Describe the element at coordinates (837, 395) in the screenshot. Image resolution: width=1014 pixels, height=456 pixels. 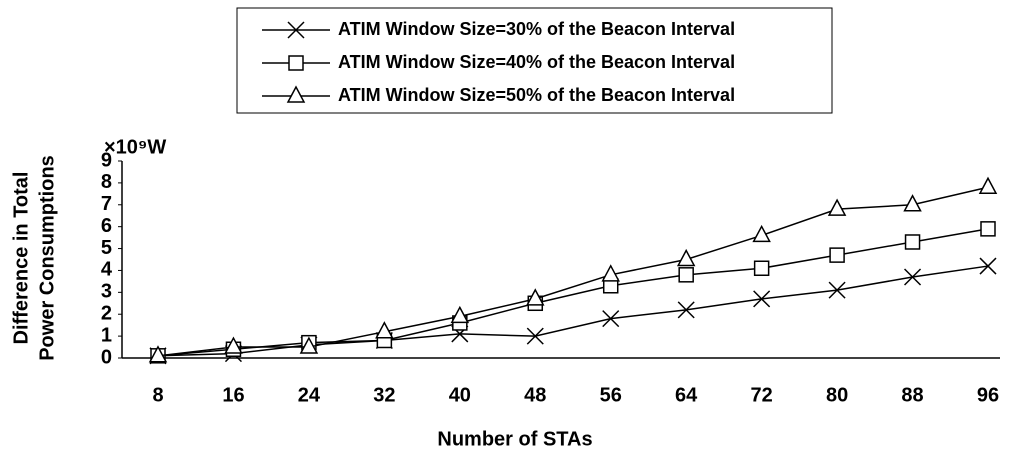
I see `x-tick-label: 80` at that location.